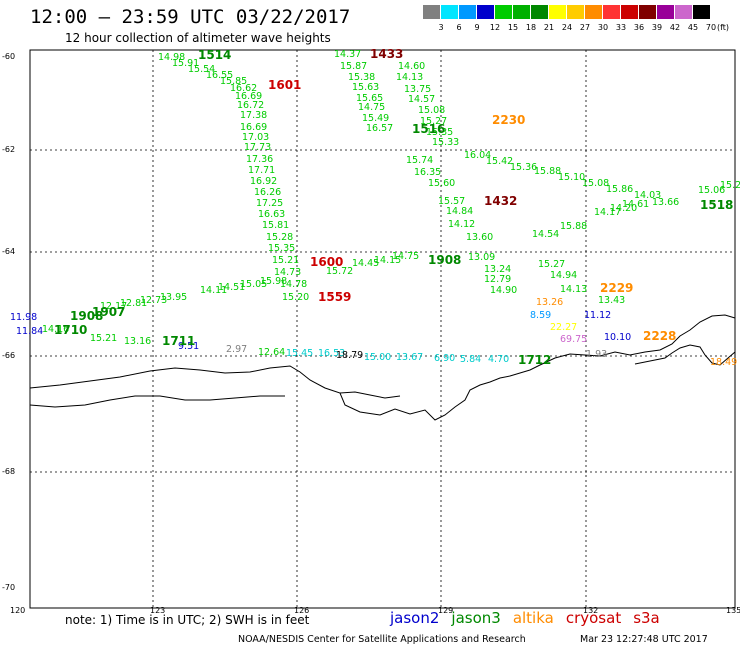 The height and width of the screenshot is (650, 740). I want to click on legend-jason2: jason2, so click(415, 618).